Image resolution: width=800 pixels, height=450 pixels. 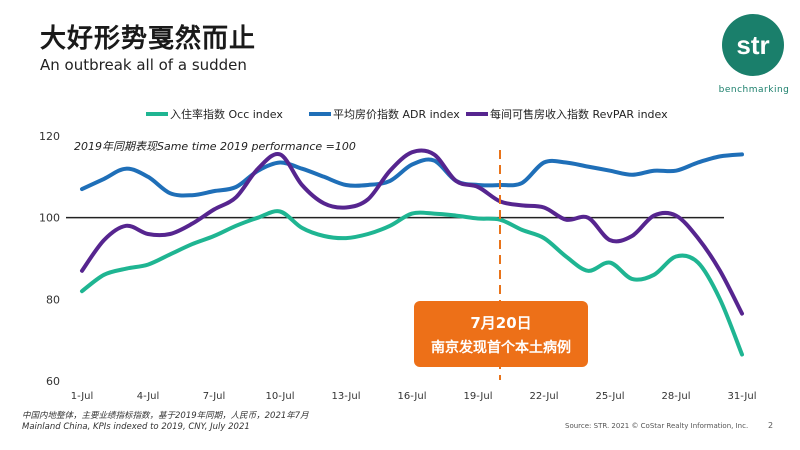 What do you see at coordinates (148, 39) in the screenshot?
I see `page-title: 大好形势戛然而止` at bounding box center [148, 39].